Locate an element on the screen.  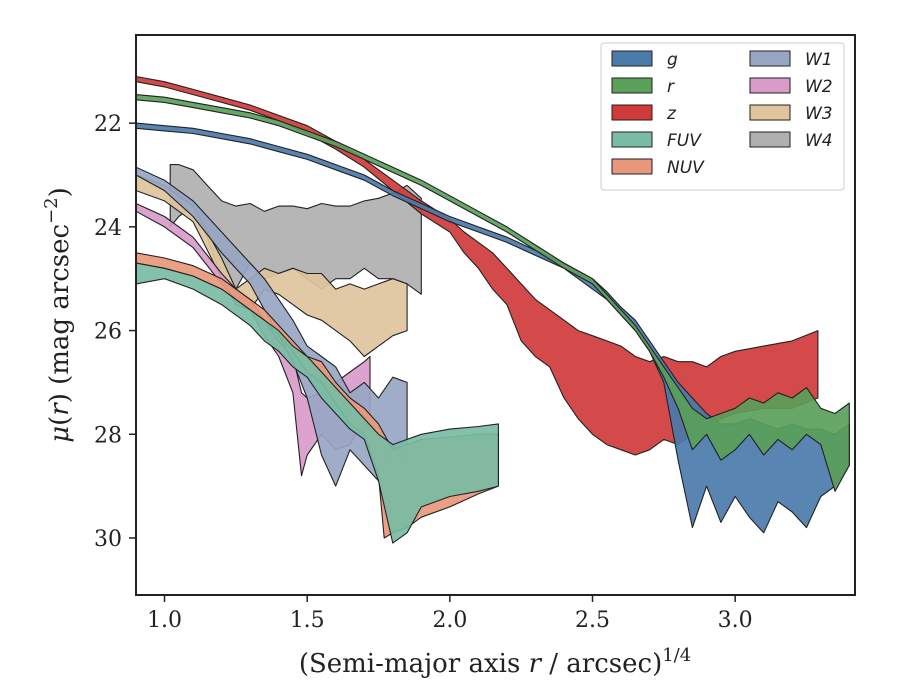
legend-swatch-w1 is located at coordinates (770, 58).